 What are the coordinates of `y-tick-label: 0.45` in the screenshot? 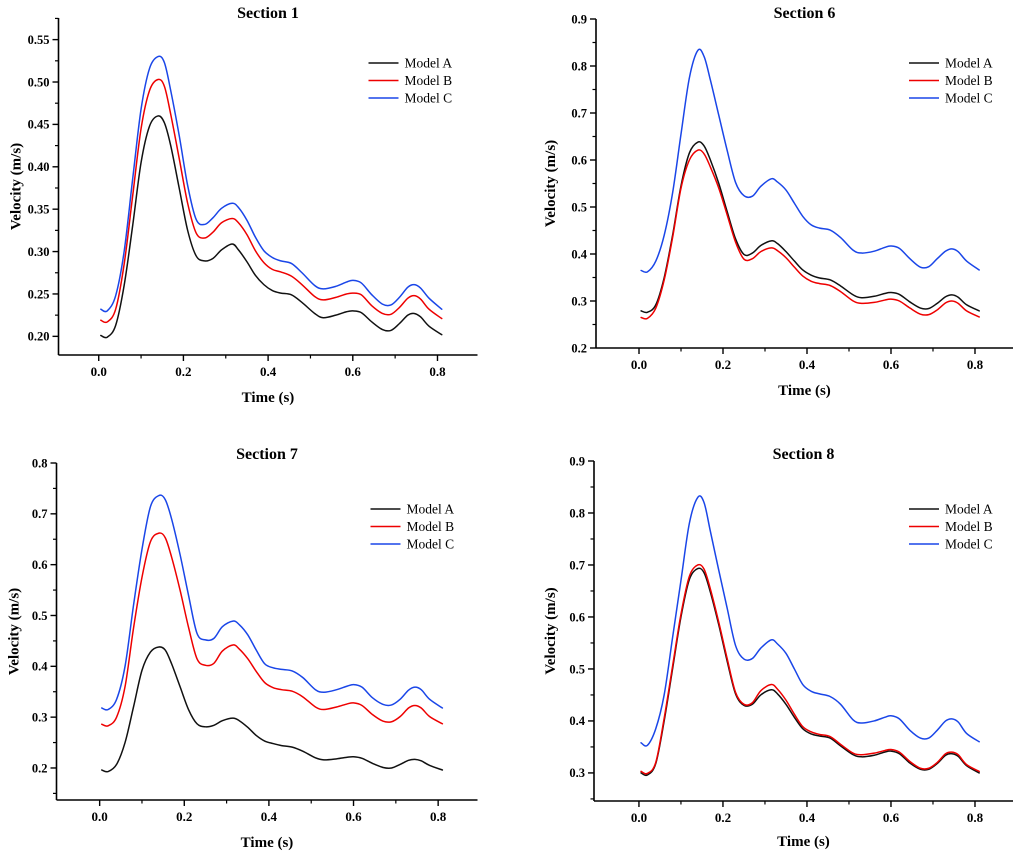 It's located at (39, 125).